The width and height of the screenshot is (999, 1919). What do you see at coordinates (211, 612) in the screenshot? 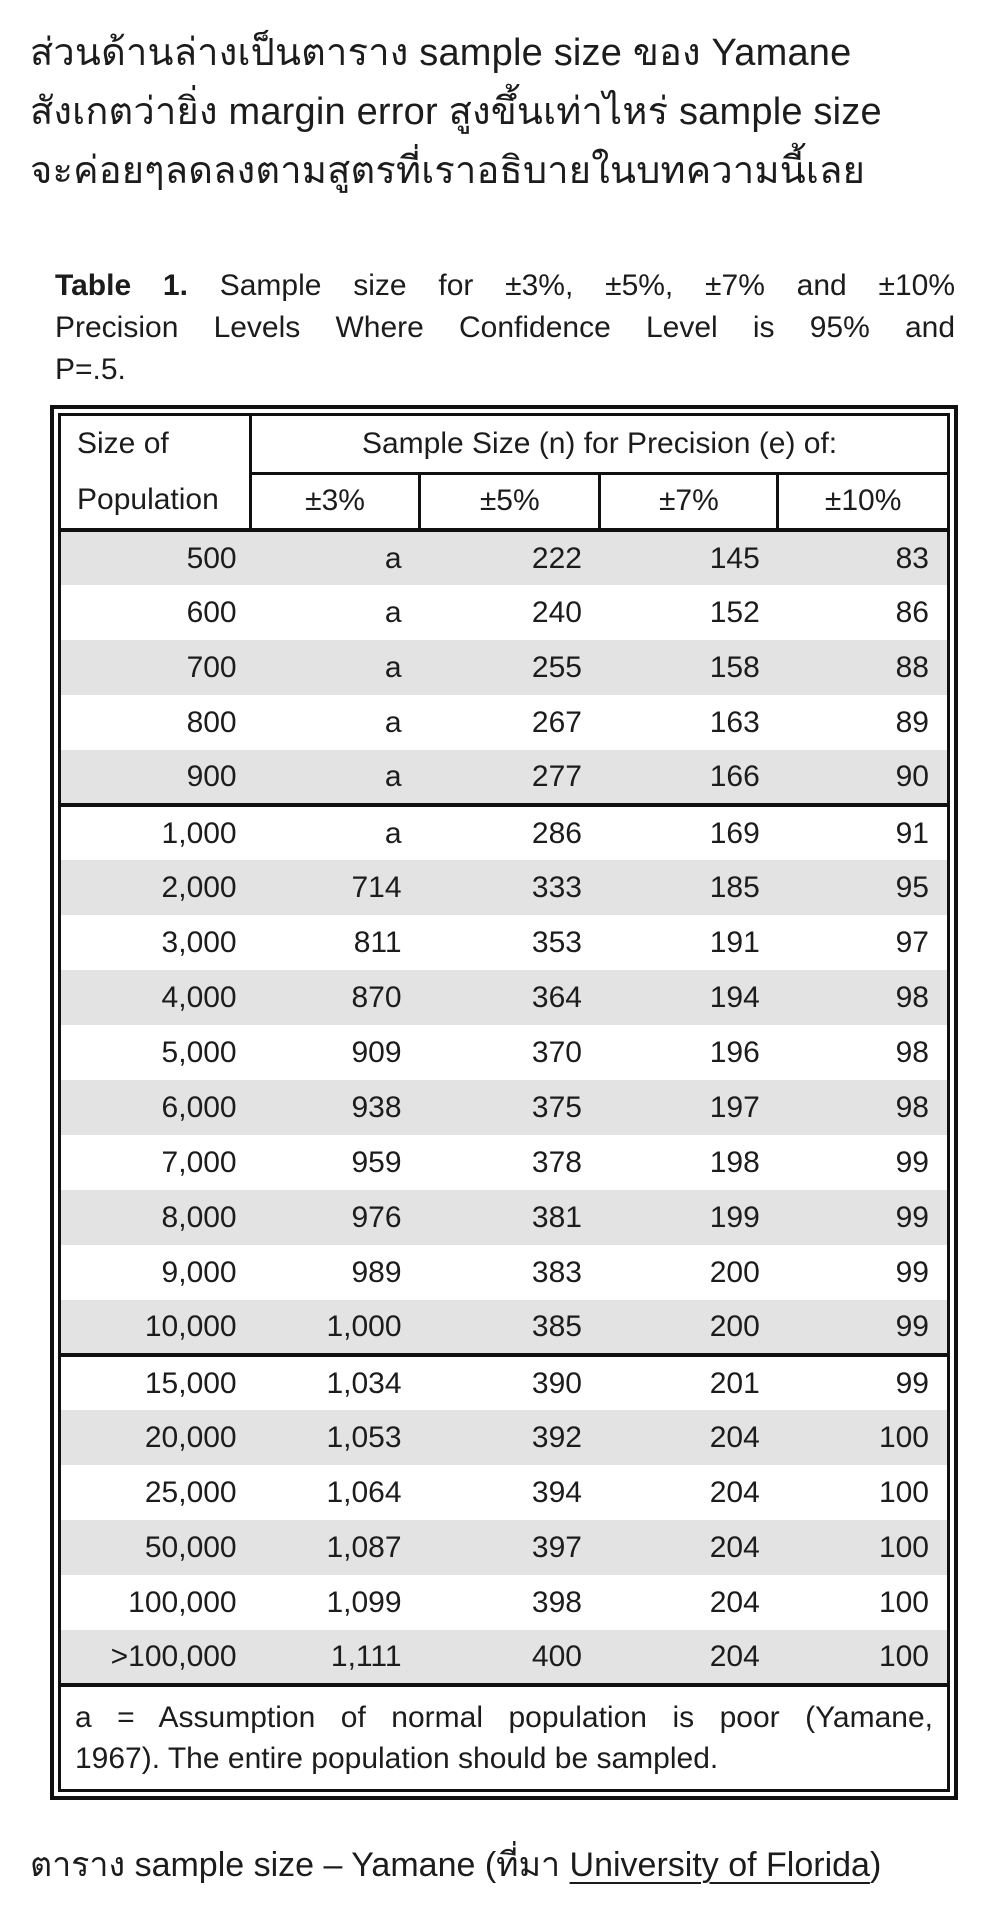
I see `population-cell: 600` at bounding box center [211, 612].